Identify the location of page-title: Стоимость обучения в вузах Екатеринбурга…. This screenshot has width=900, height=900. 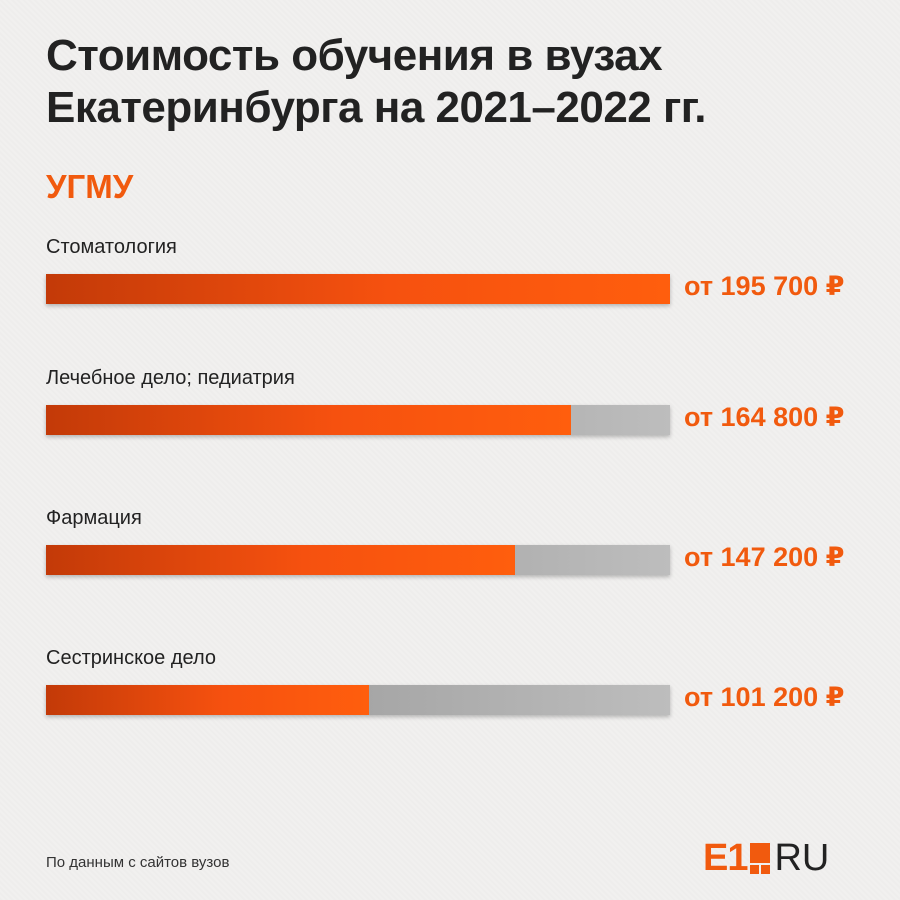
(461, 82).